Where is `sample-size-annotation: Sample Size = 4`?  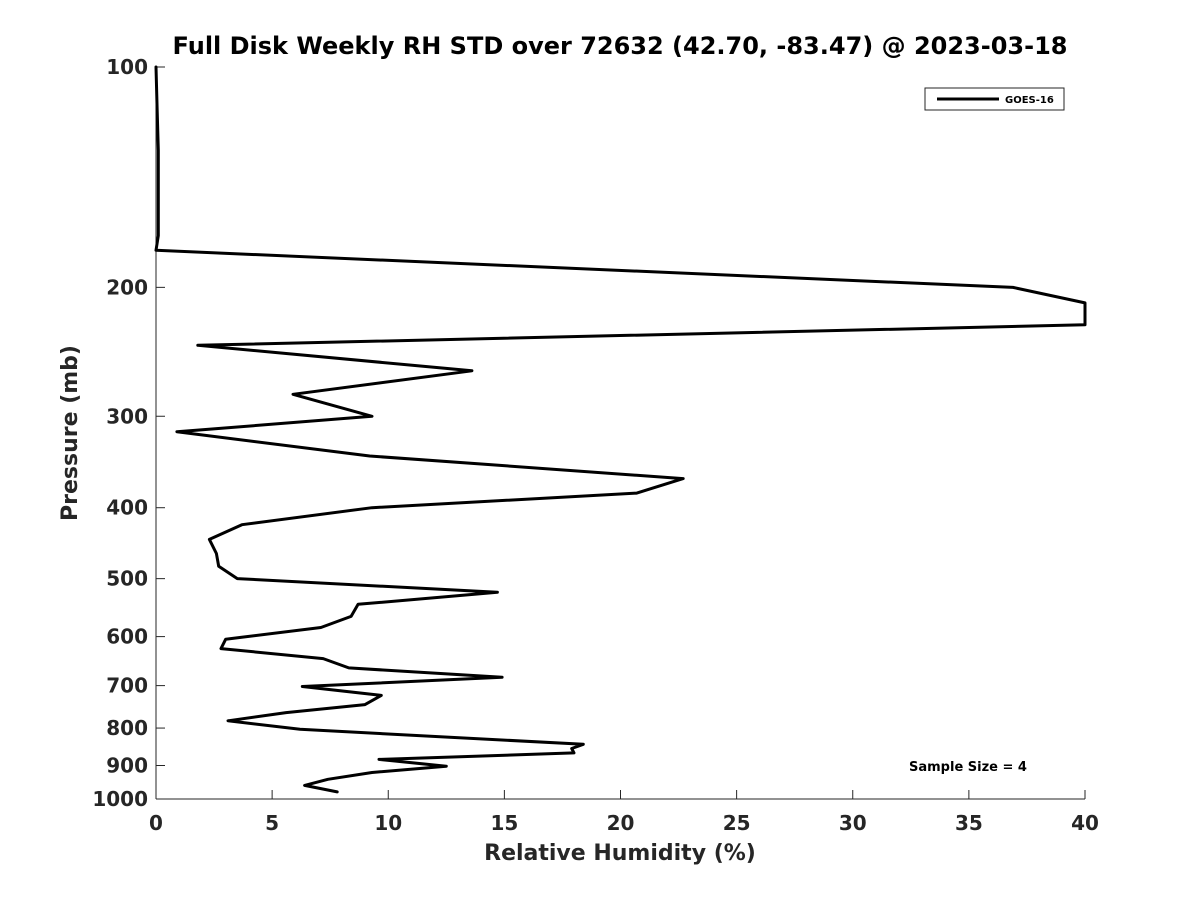
sample-size-annotation: Sample Size = 4 is located at coordinates (968, 767).